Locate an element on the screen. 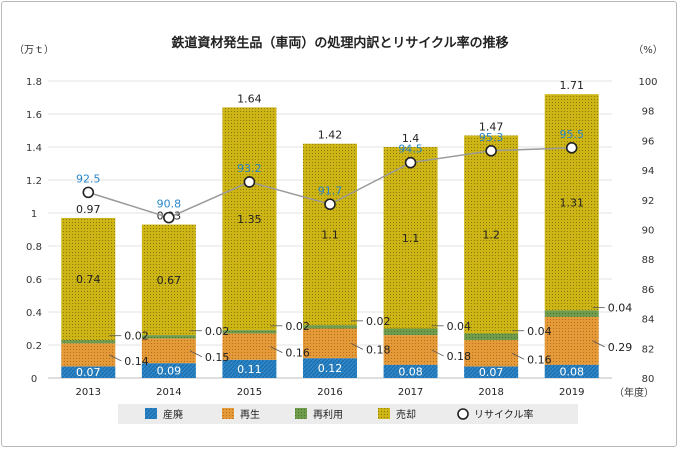 The height and width of the screenshot is (450, 680). rate-label: 91.7 is located at coordinates (330, 190).